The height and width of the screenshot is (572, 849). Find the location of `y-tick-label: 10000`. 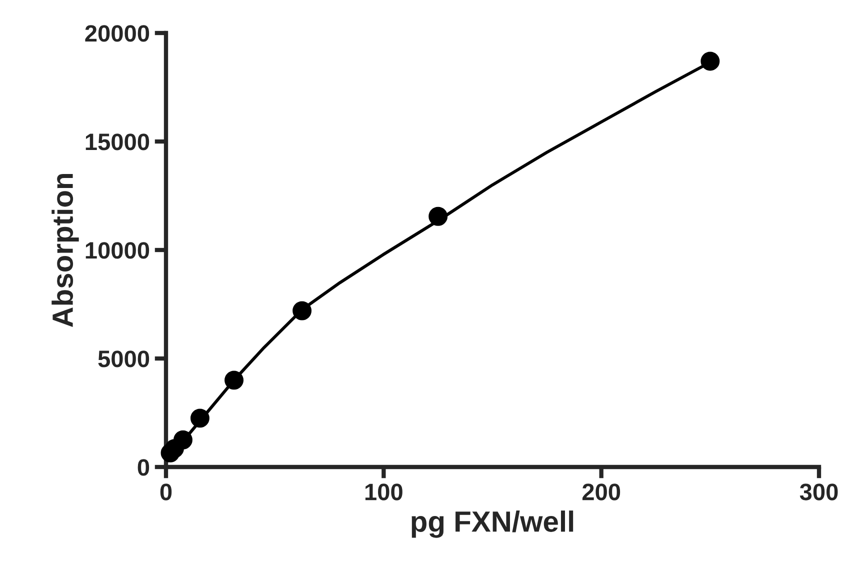

y-tick-label: 10000 is located at coordinates (118, 250).